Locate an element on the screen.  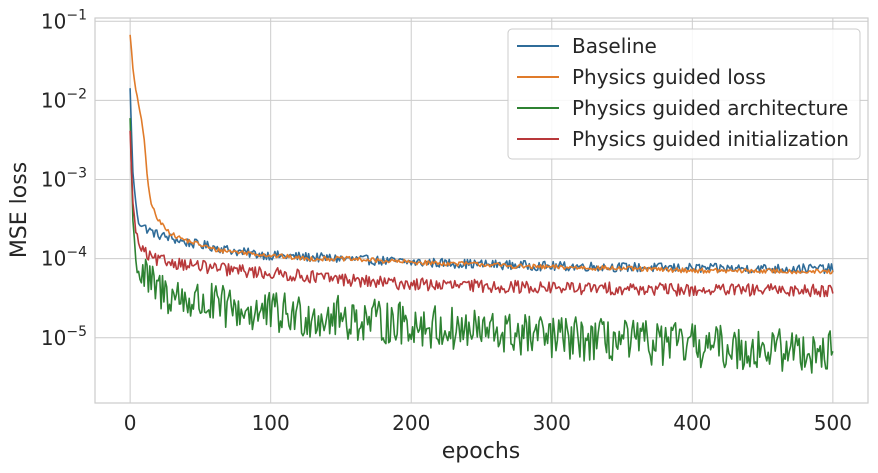
x-tick-label: 400 is located at coordinates (692, 423).